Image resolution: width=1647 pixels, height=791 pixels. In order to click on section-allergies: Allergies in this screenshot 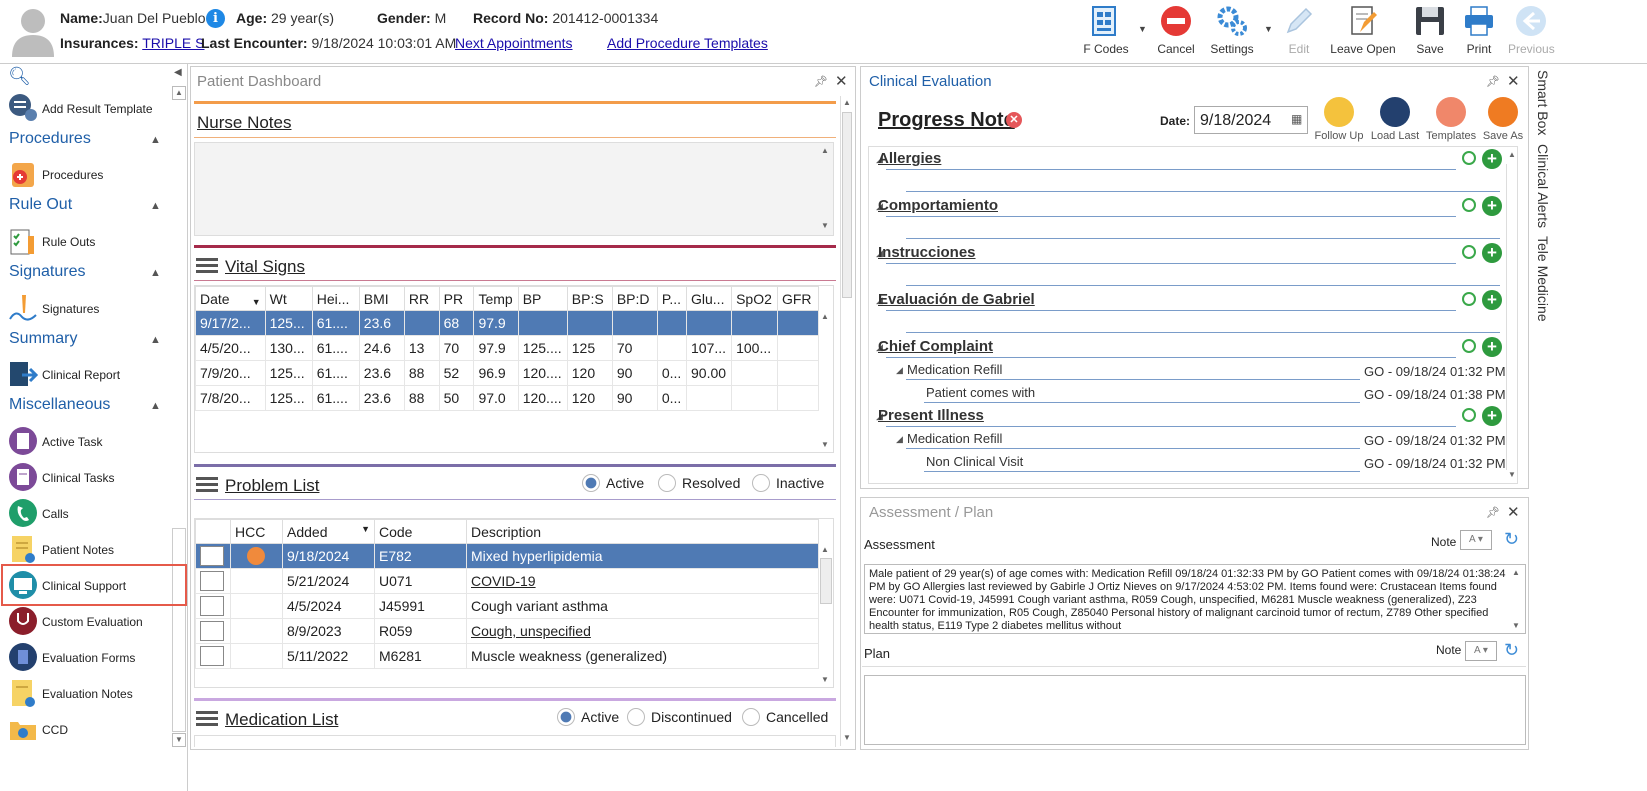, I will do `click(910, 158)`.